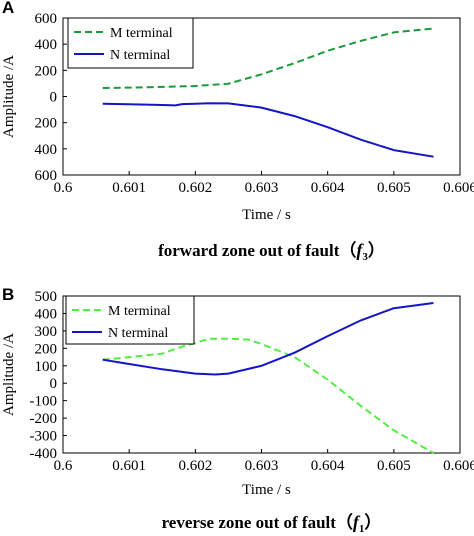 The width and height of the screenshot is (474, 536). I want to click on caption-subscript: 3, so click(365, 257).